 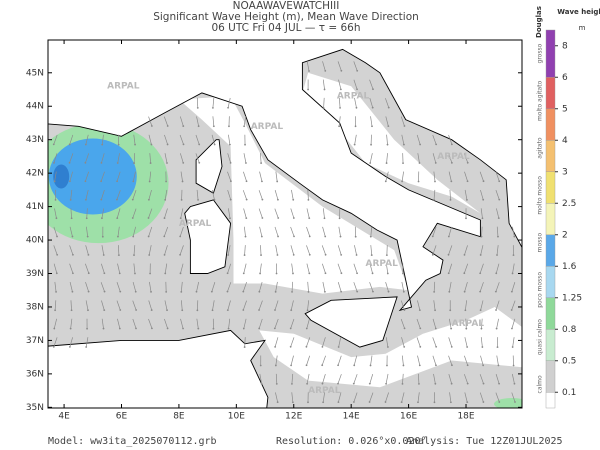 What do you see at coordinates (565, 78) in the screenshot?
I see `colorbar-label: 6` at bounding box center [565, 78].